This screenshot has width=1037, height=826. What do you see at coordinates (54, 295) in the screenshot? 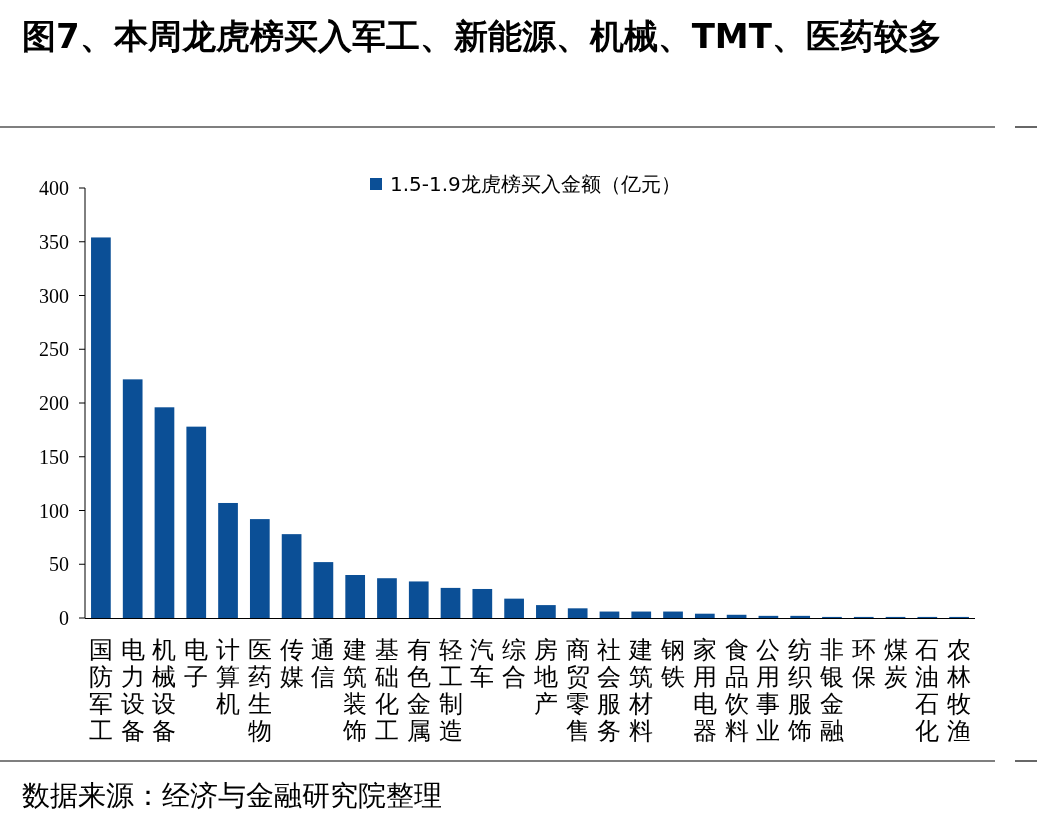
I see `y-tick-label: 300` at bounding box center [54, 295].